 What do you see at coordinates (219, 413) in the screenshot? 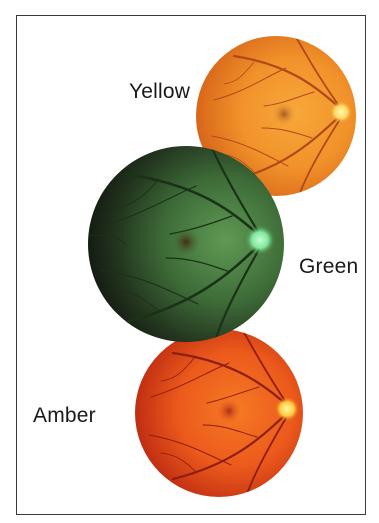
I see `amber-retina-image` at bounding box center [219, 413].